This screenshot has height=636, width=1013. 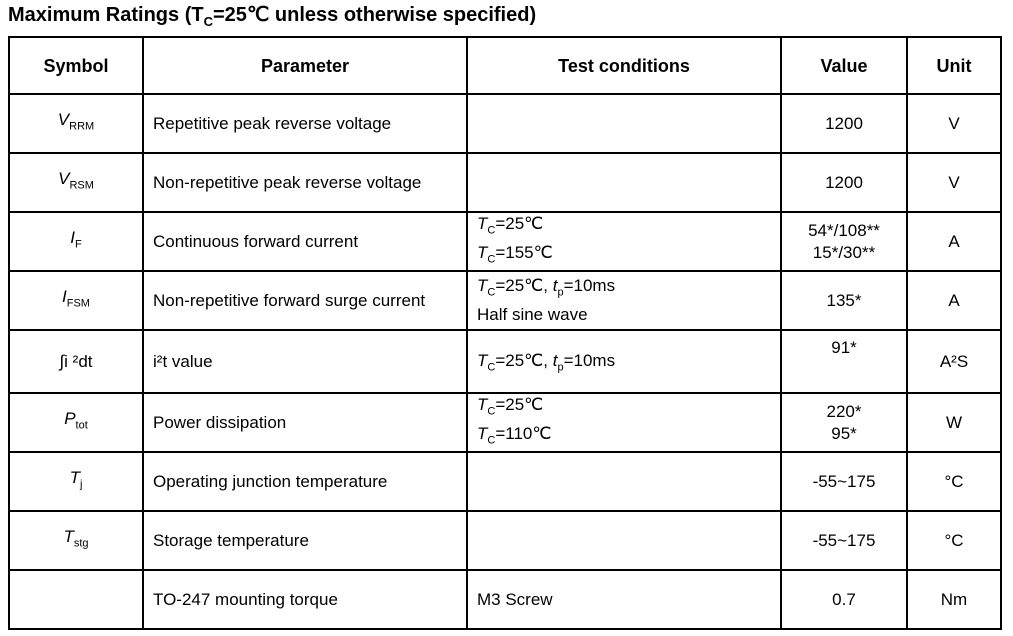 What do you see at coordinates (305, 65) in the screenshot?
I see `header-parameter: Parameter` at bounding box center [305, 65].